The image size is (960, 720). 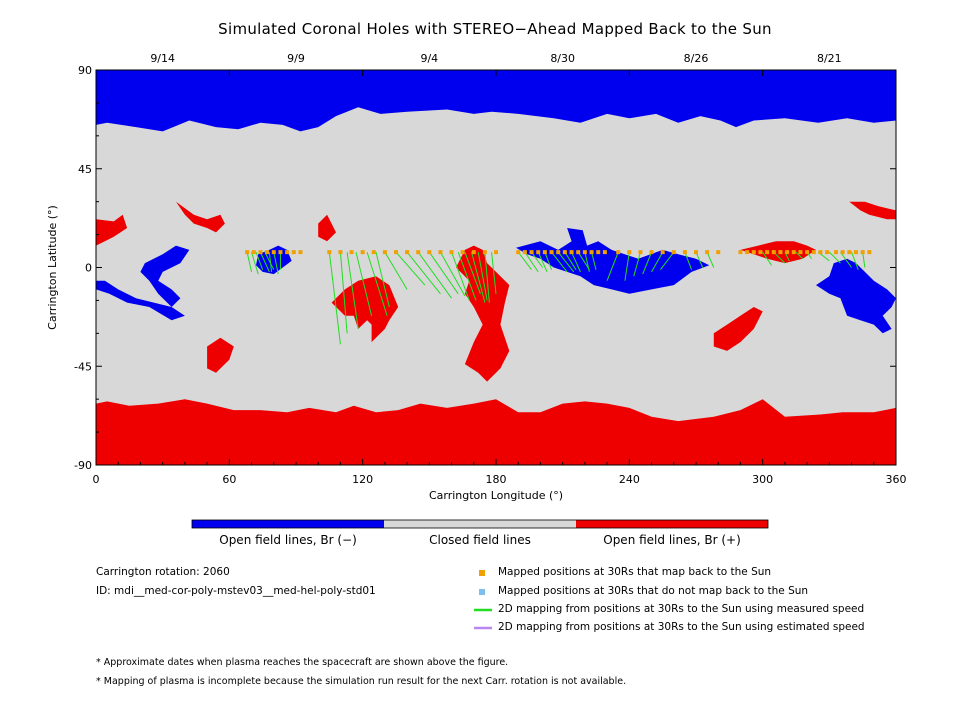 What do you see at coordinates (496, 101) in the screenshot?
I see `north-polar-hole` at bounding box center [496, 101].